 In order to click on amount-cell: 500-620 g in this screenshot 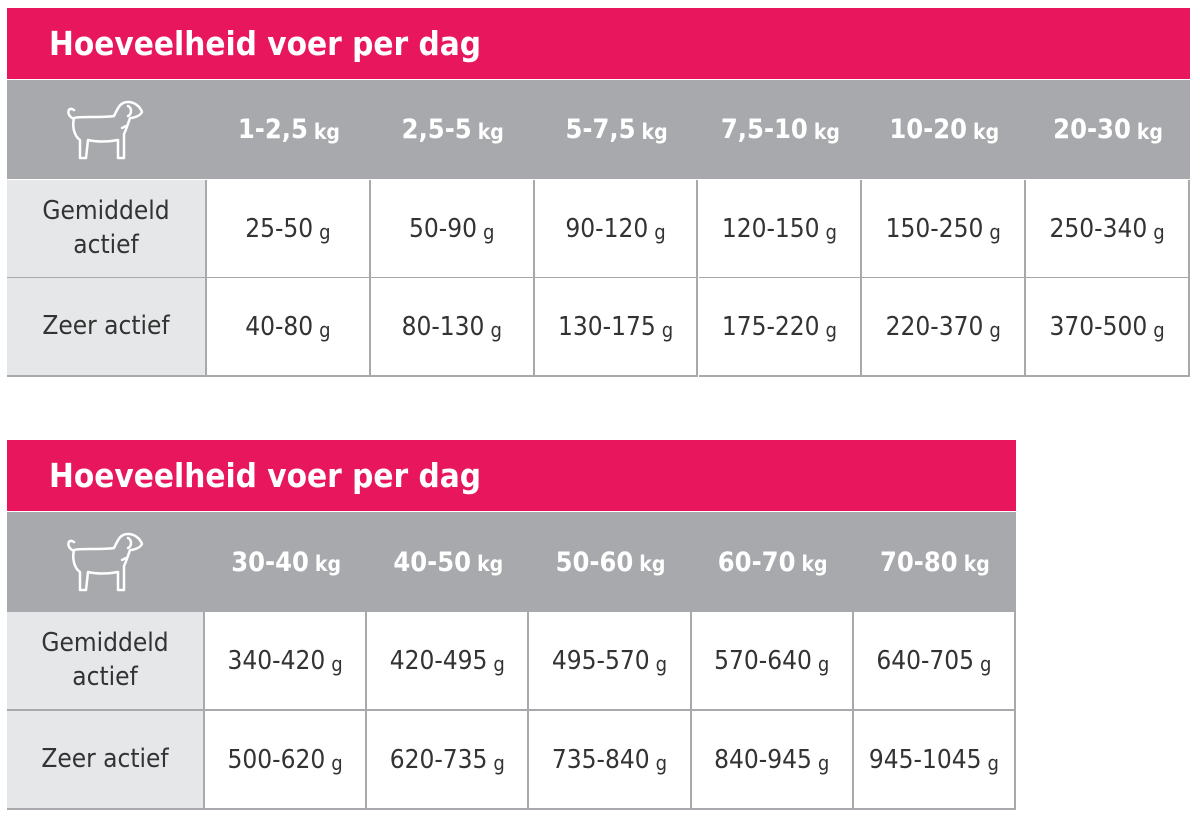, I will do `click(286, 760)`.